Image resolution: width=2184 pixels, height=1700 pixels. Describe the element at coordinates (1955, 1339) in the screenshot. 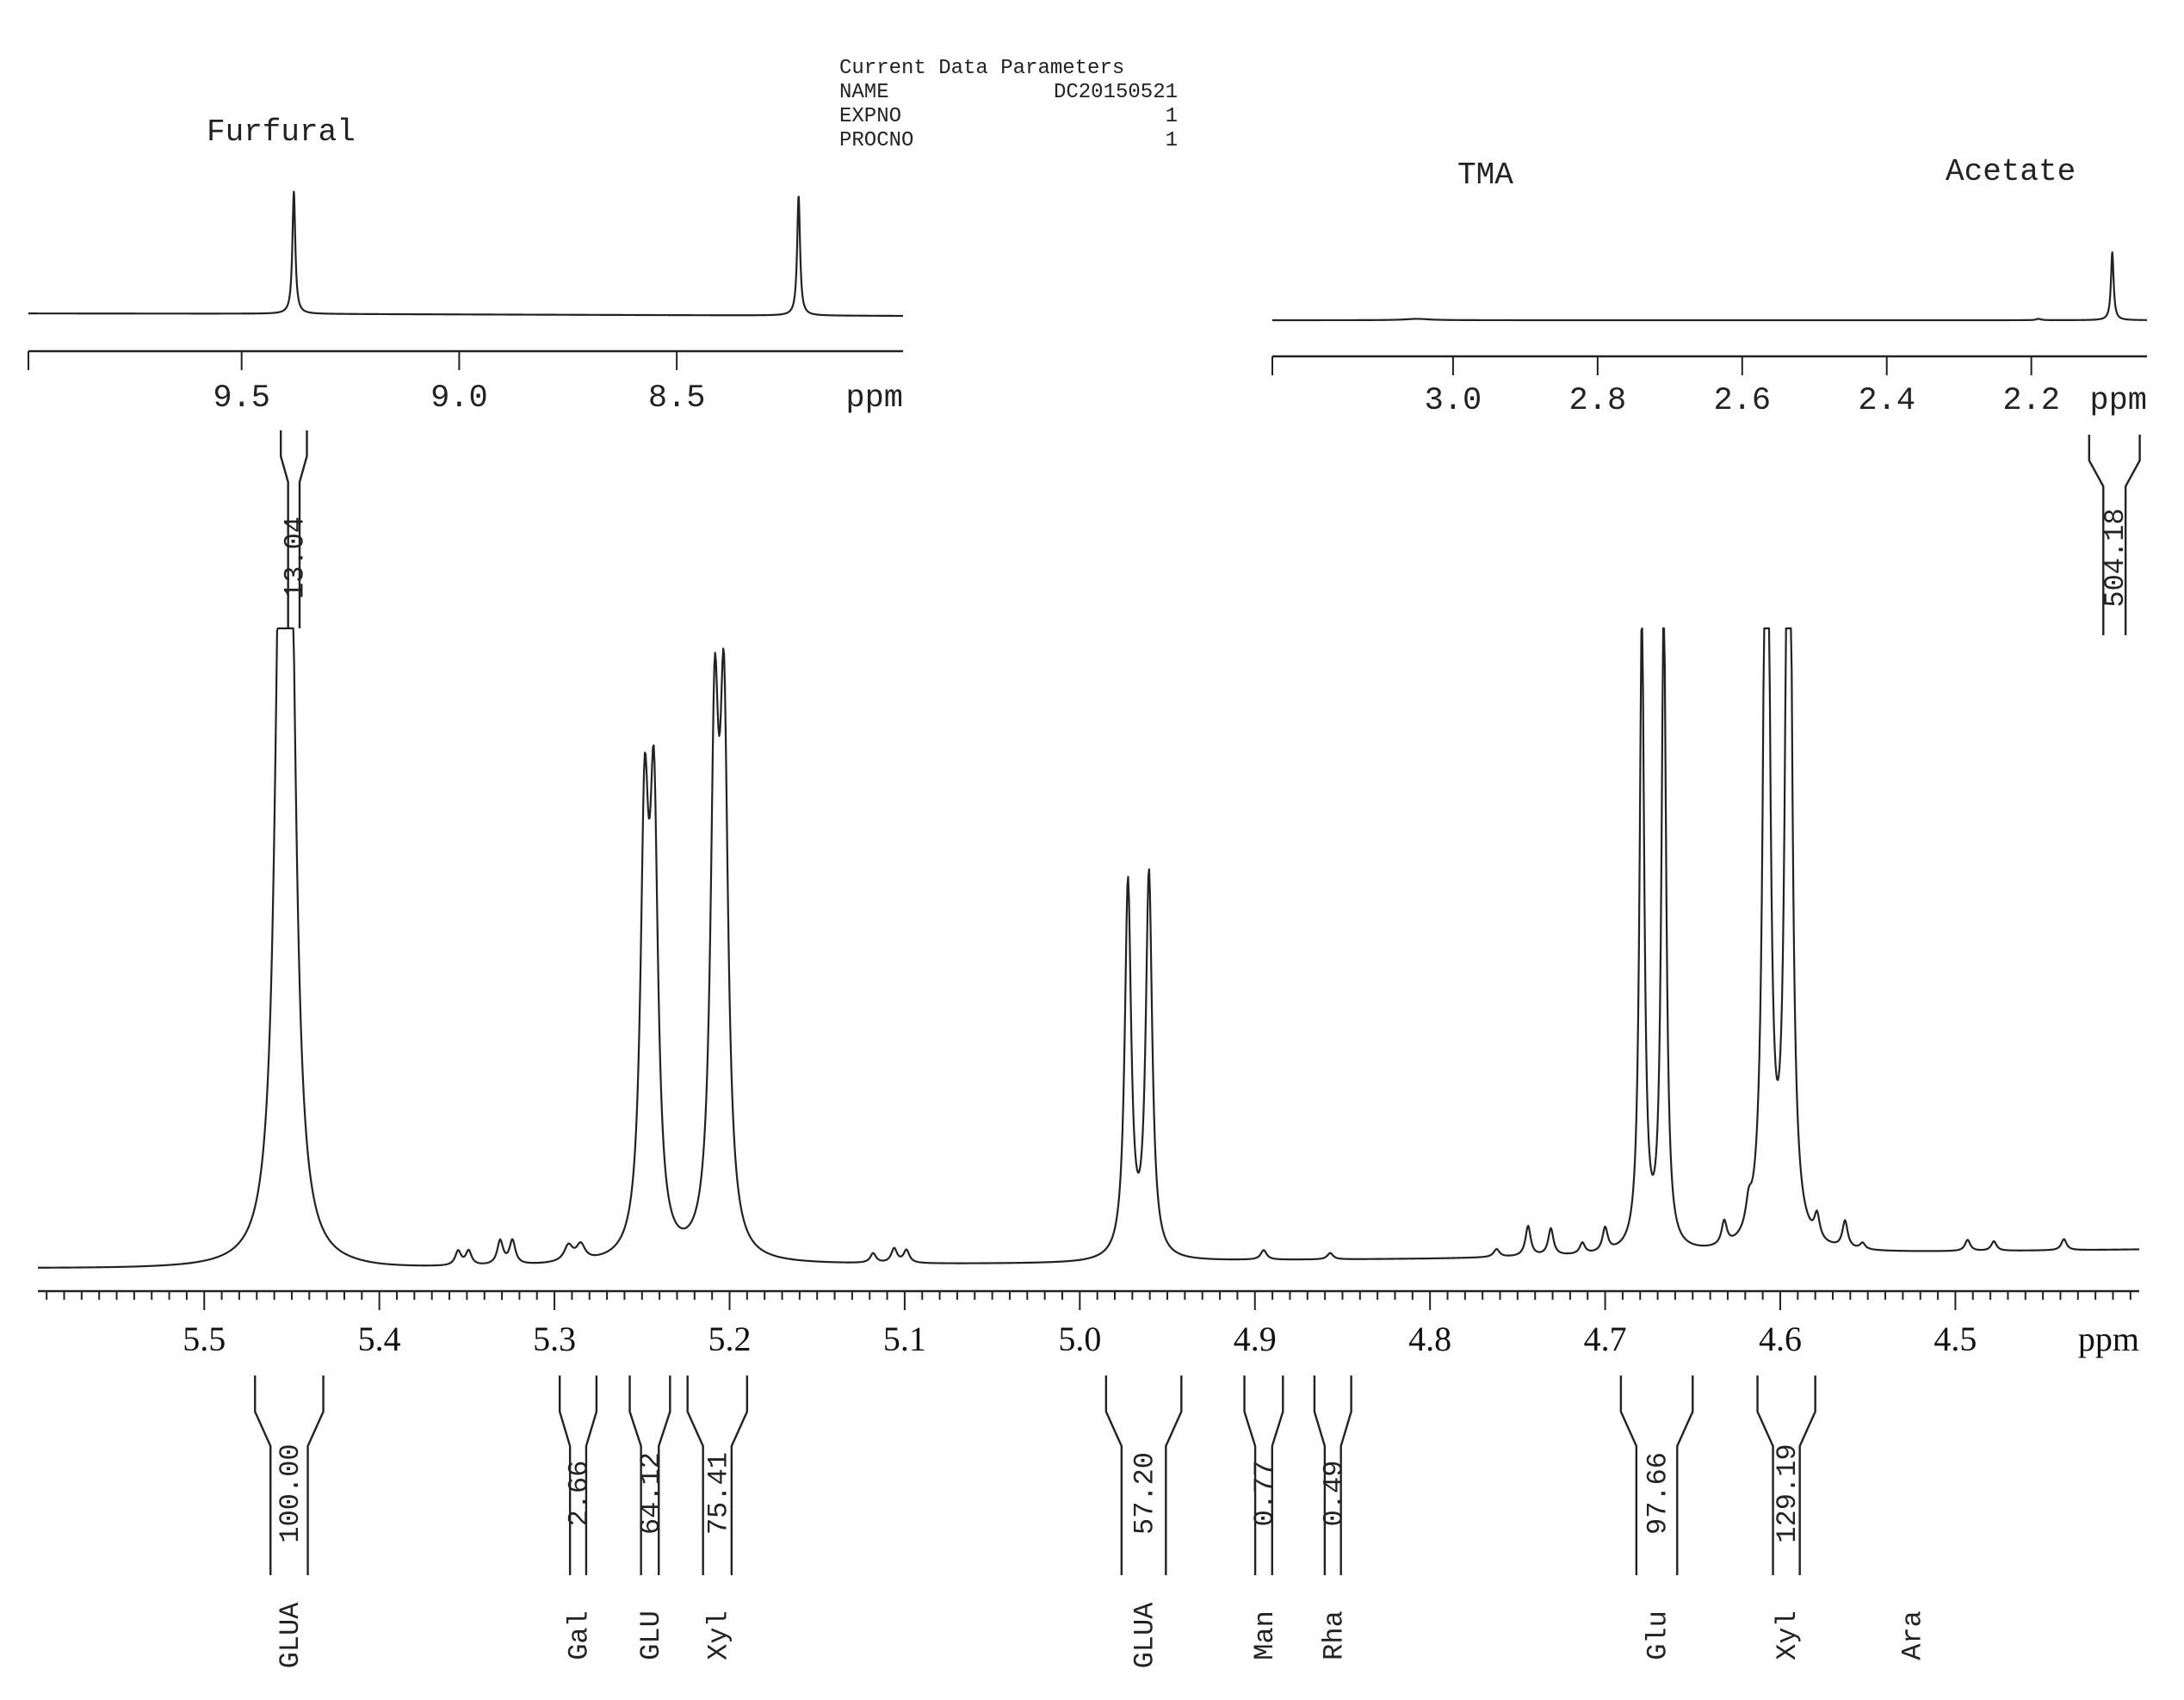

I see `tick-label: 4.5` at that location.